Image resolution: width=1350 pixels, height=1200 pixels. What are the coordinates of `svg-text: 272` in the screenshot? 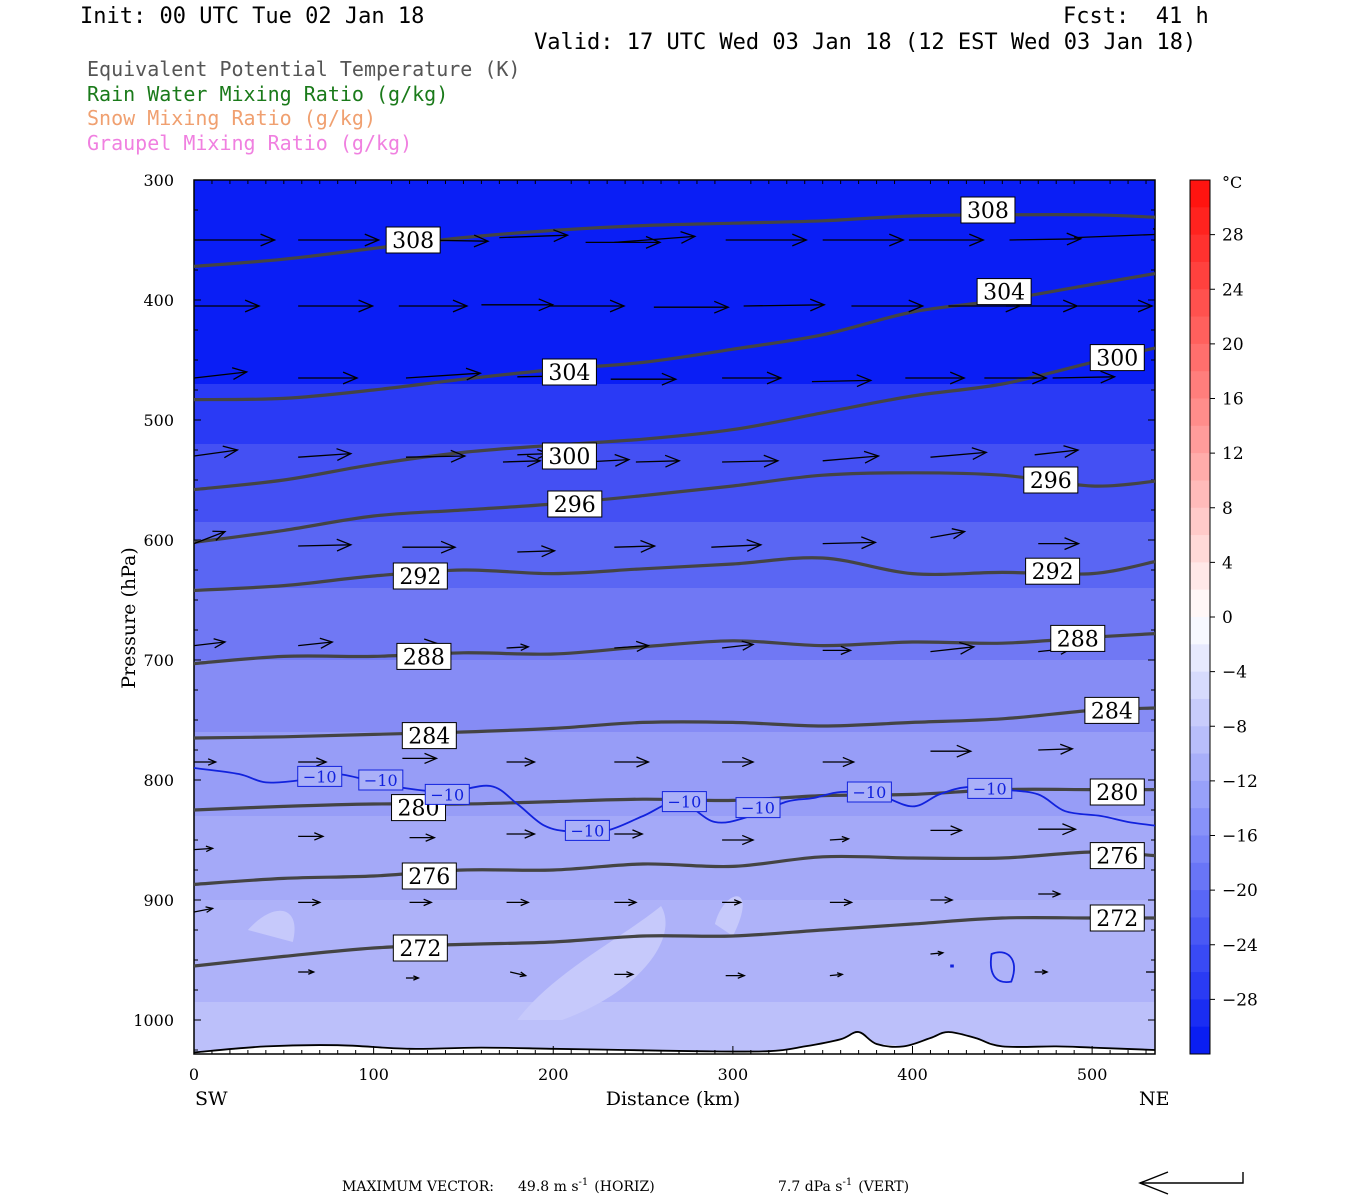 It's located at (420, 949).